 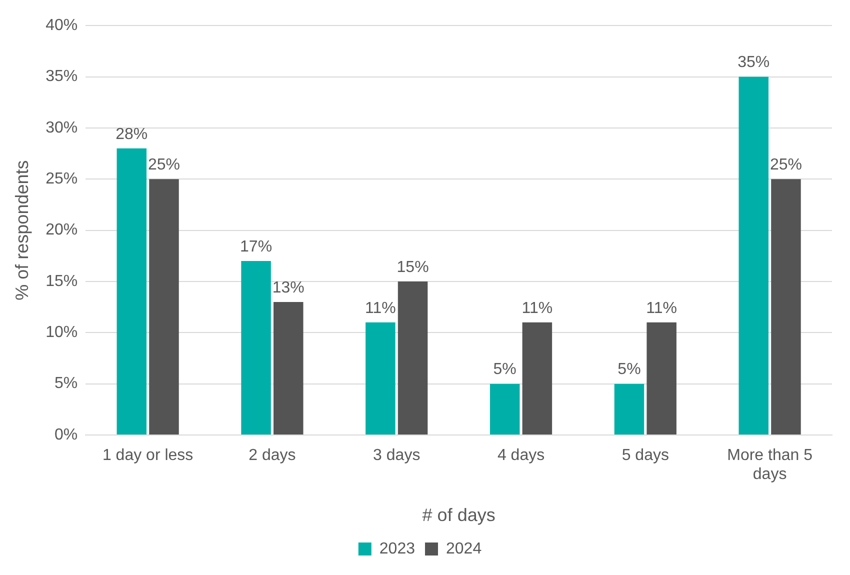 I want to click on data-label: 35%, so click(x=754, y=63).